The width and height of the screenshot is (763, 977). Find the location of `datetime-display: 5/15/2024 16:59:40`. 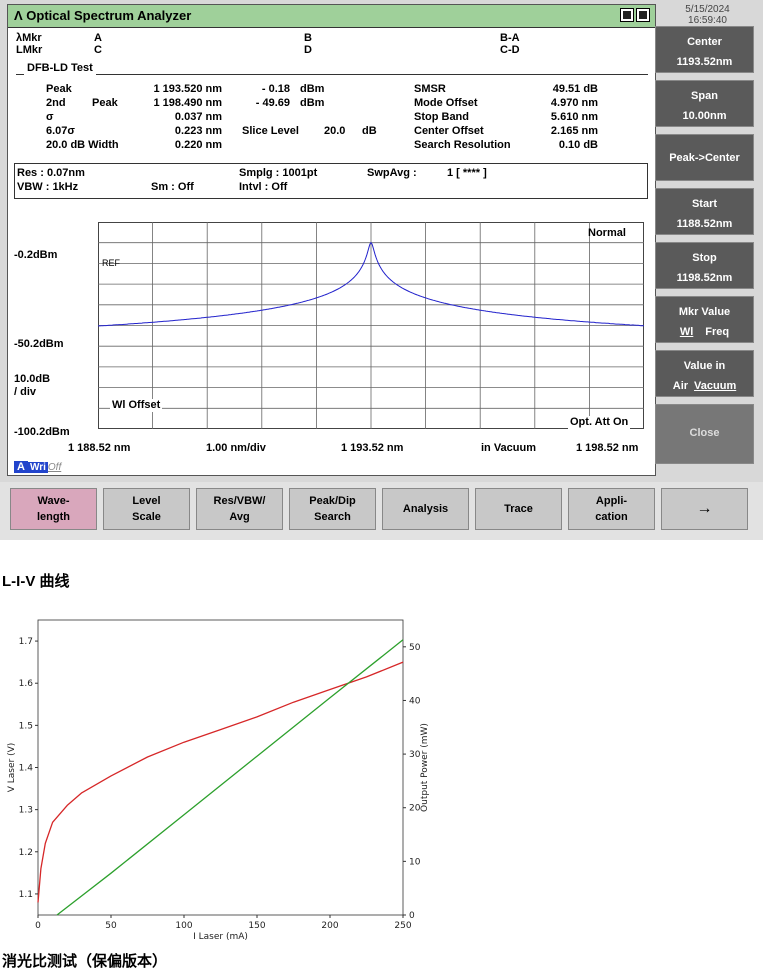

datetime-display: 5/15/2024 16:59:40 is located at coordinates (707, 15).